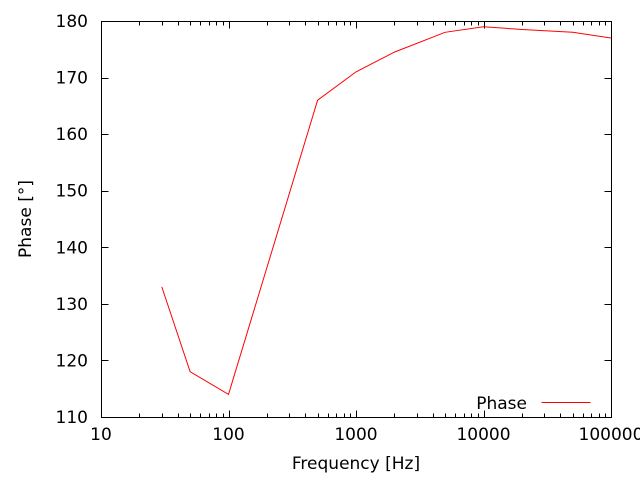 The width and height of the screenshot is (640, 480). Describe the element at coordinates (228, 435) in the screenshot. I see `x-tick-label: 100` at that location.